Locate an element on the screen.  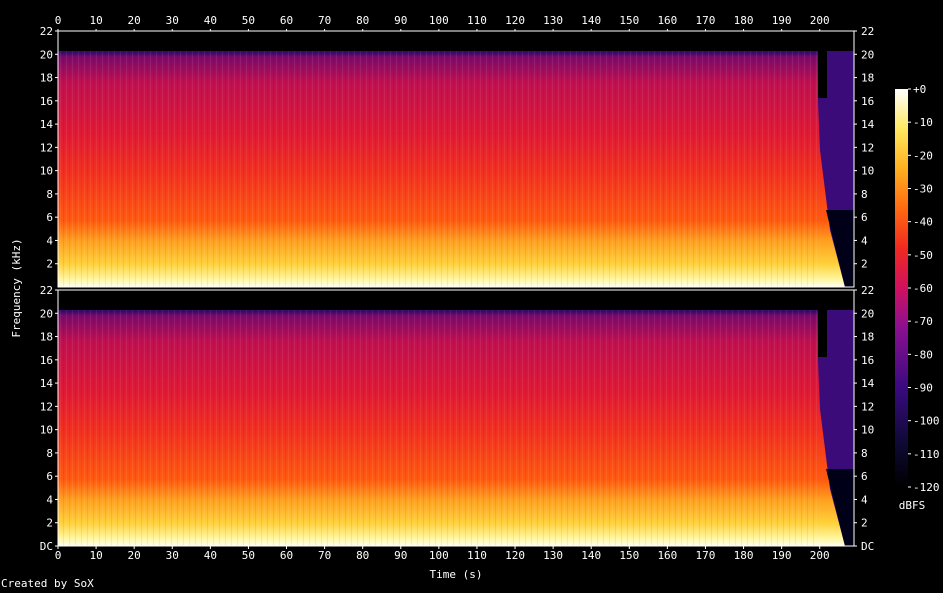
y-tick-label-top-right: 22 is located at coordinates (867, 31).